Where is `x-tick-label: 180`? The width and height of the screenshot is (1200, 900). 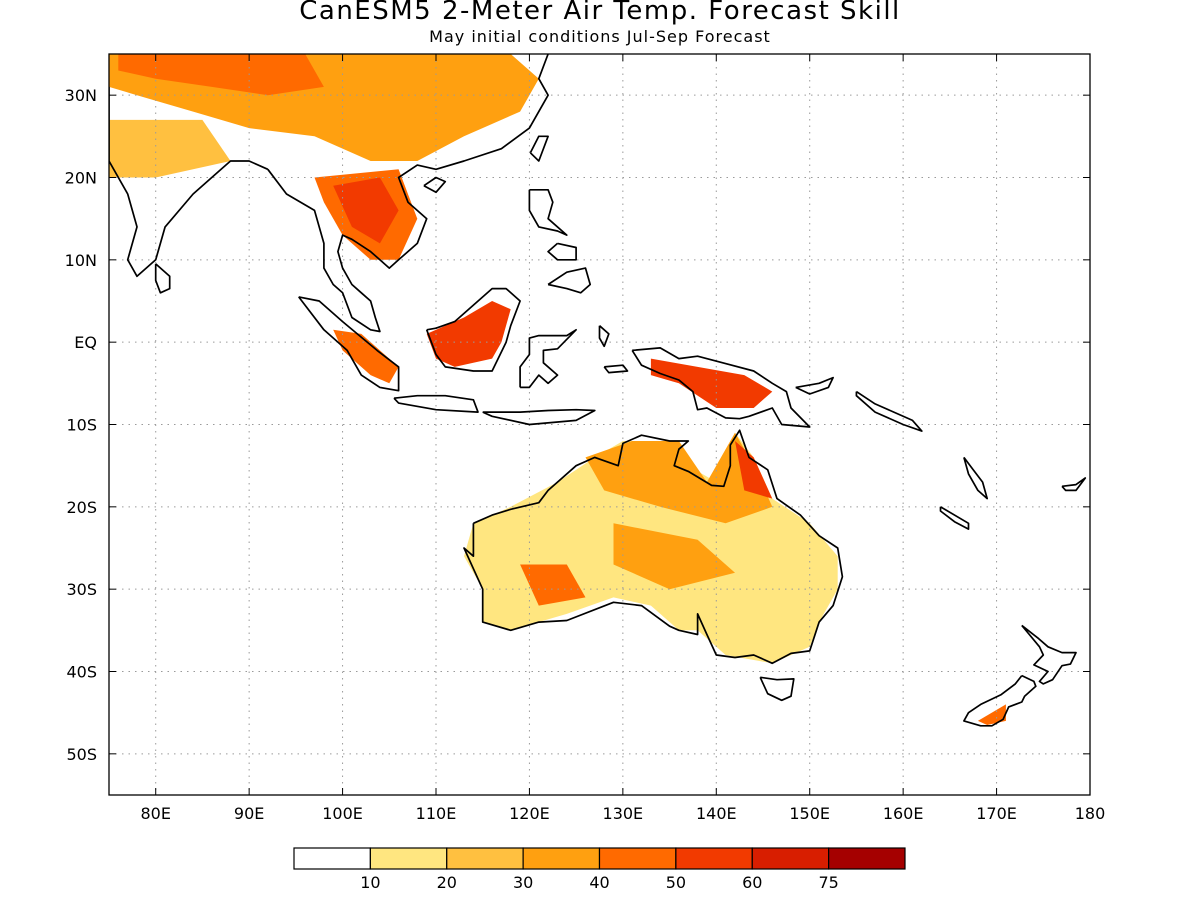
x-tick-label: 180 is located at coordinates (1090, 813).